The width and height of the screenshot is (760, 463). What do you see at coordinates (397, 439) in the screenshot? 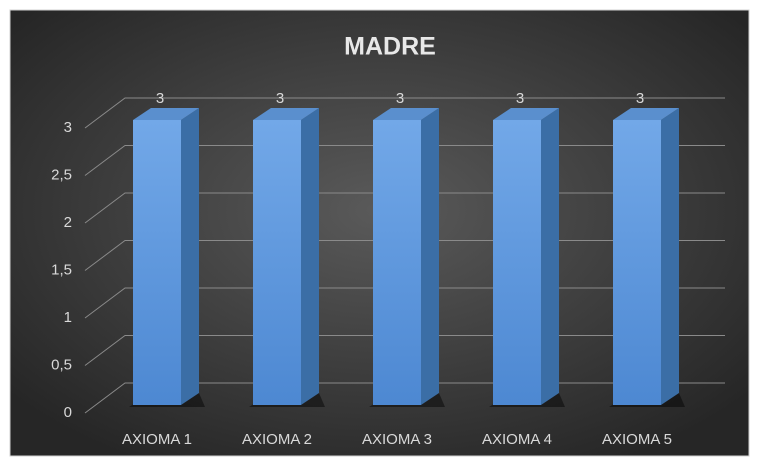
I see `x-tick-label: AXIOMA 3` at bounding box center [397, 439].